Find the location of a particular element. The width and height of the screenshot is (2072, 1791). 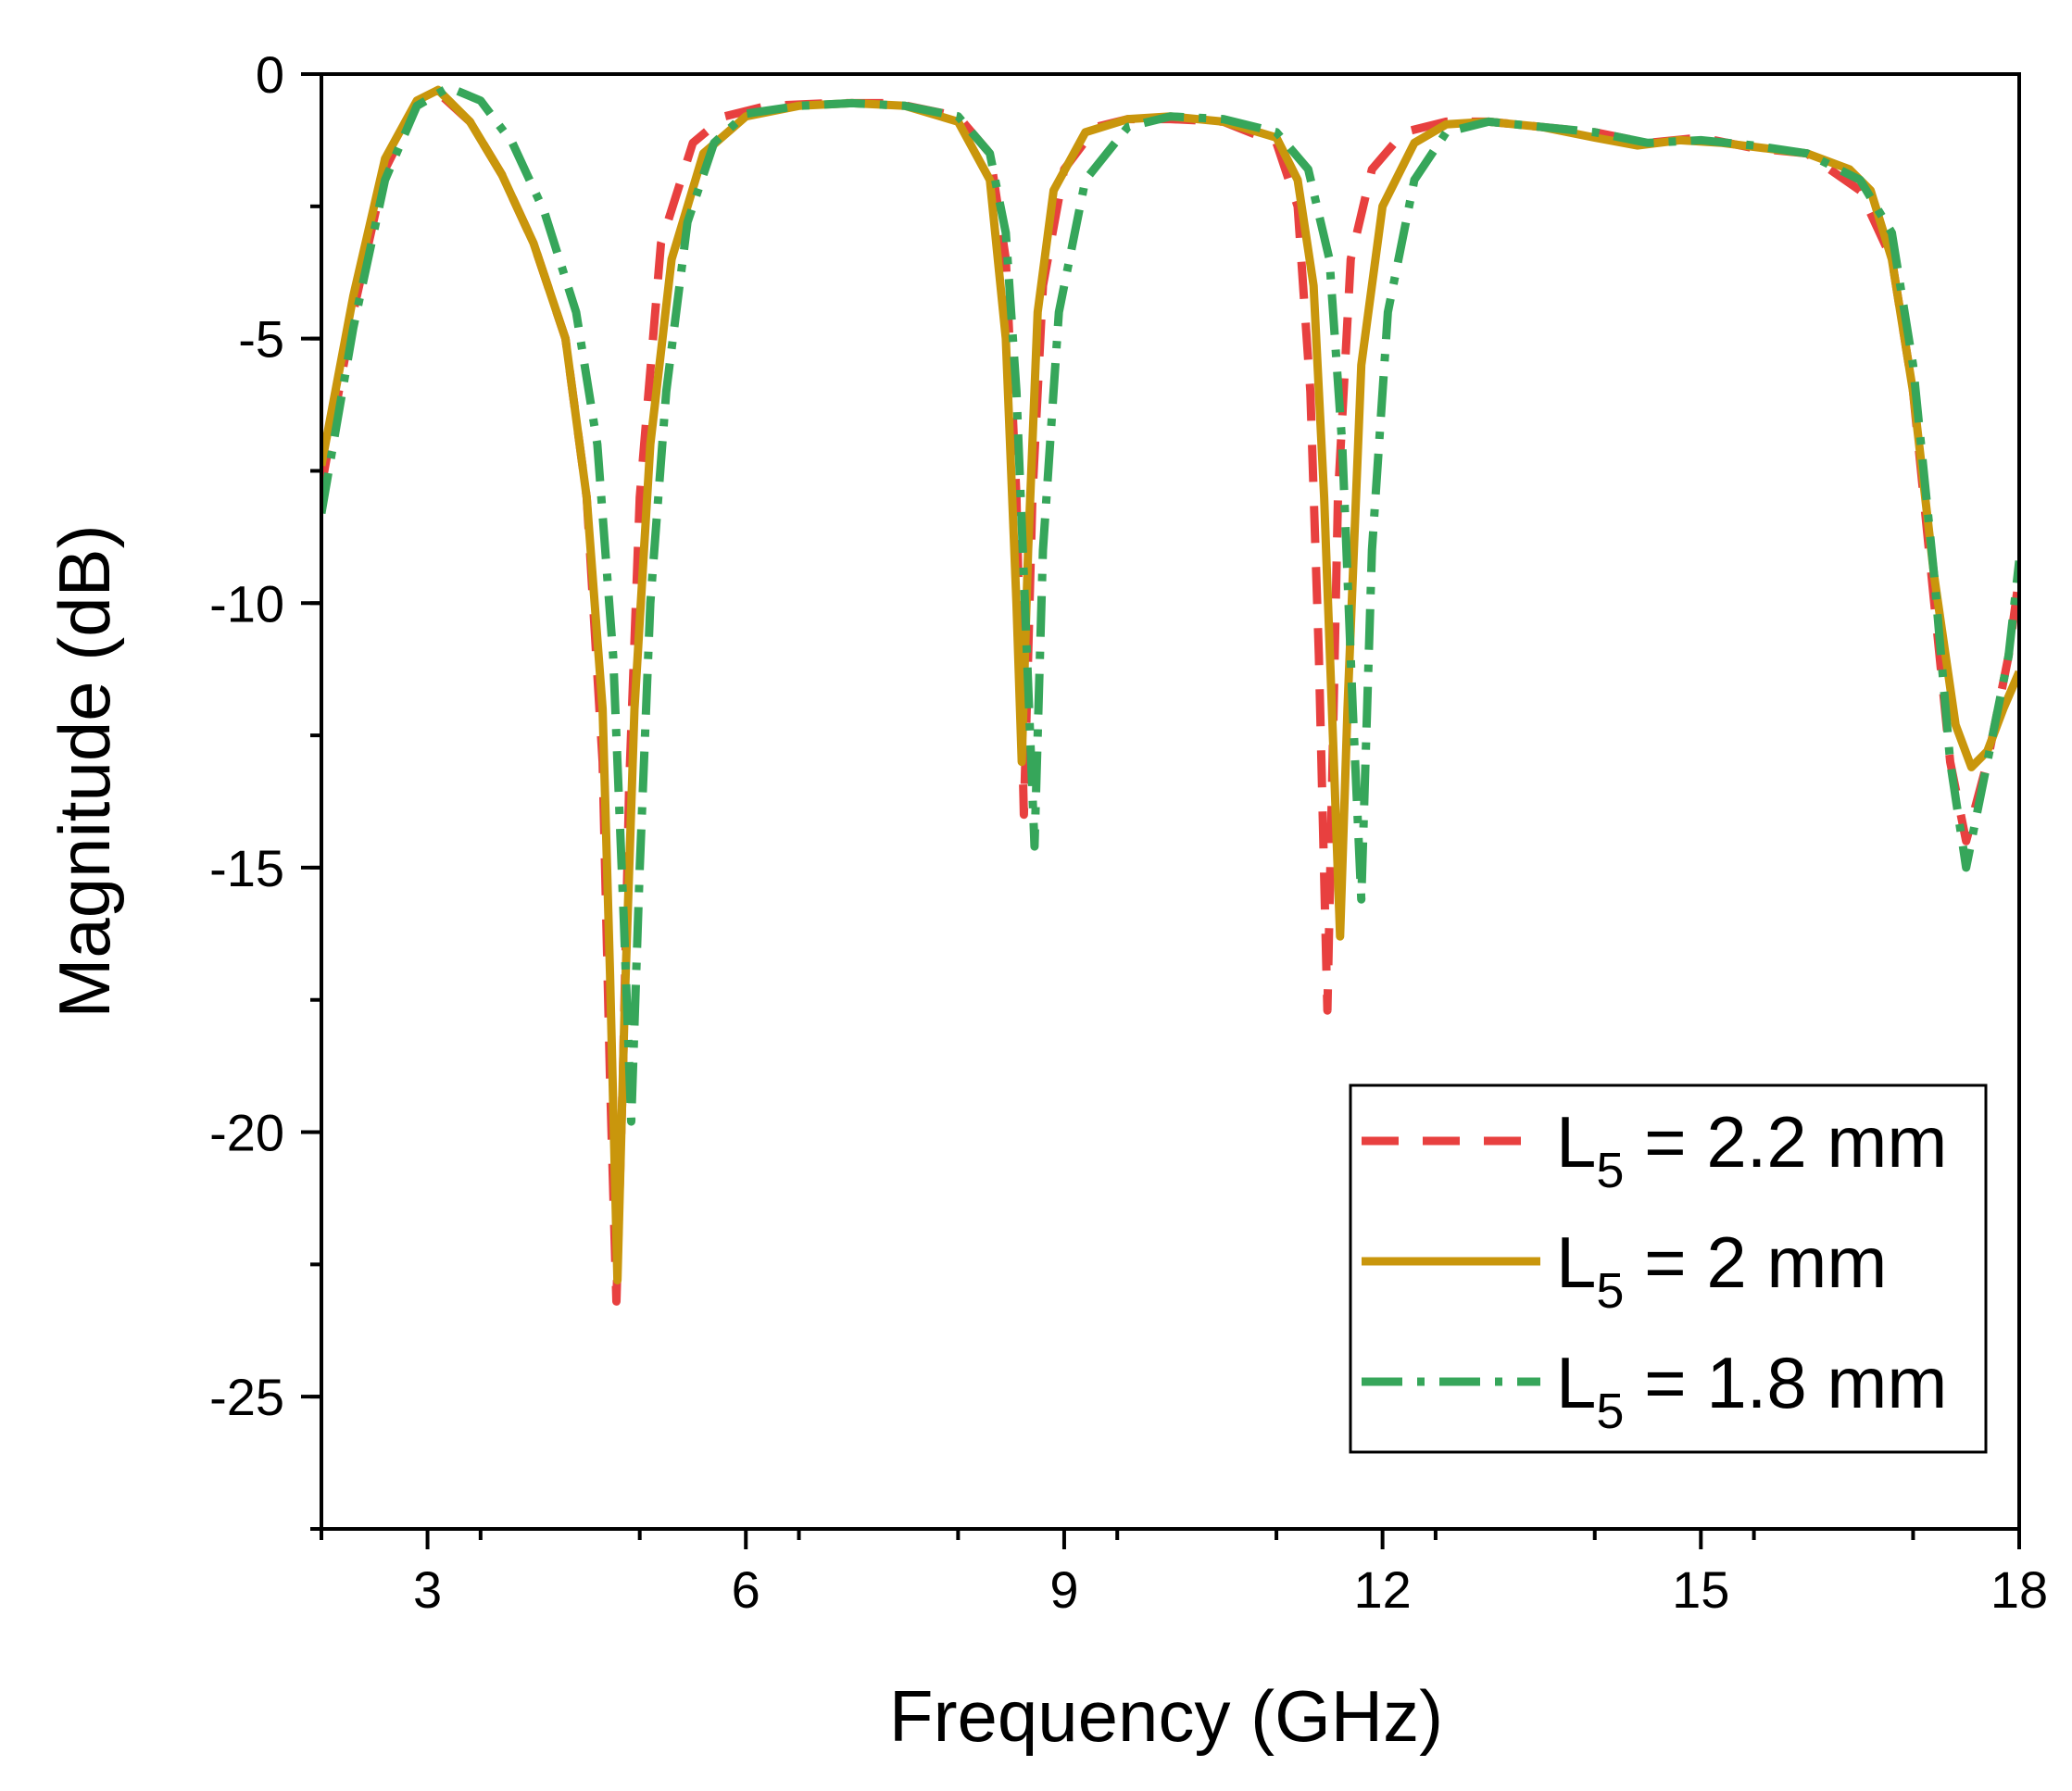

legend-label-3: L5 = 1.8 mm is located at coordinates (1751, 1390).